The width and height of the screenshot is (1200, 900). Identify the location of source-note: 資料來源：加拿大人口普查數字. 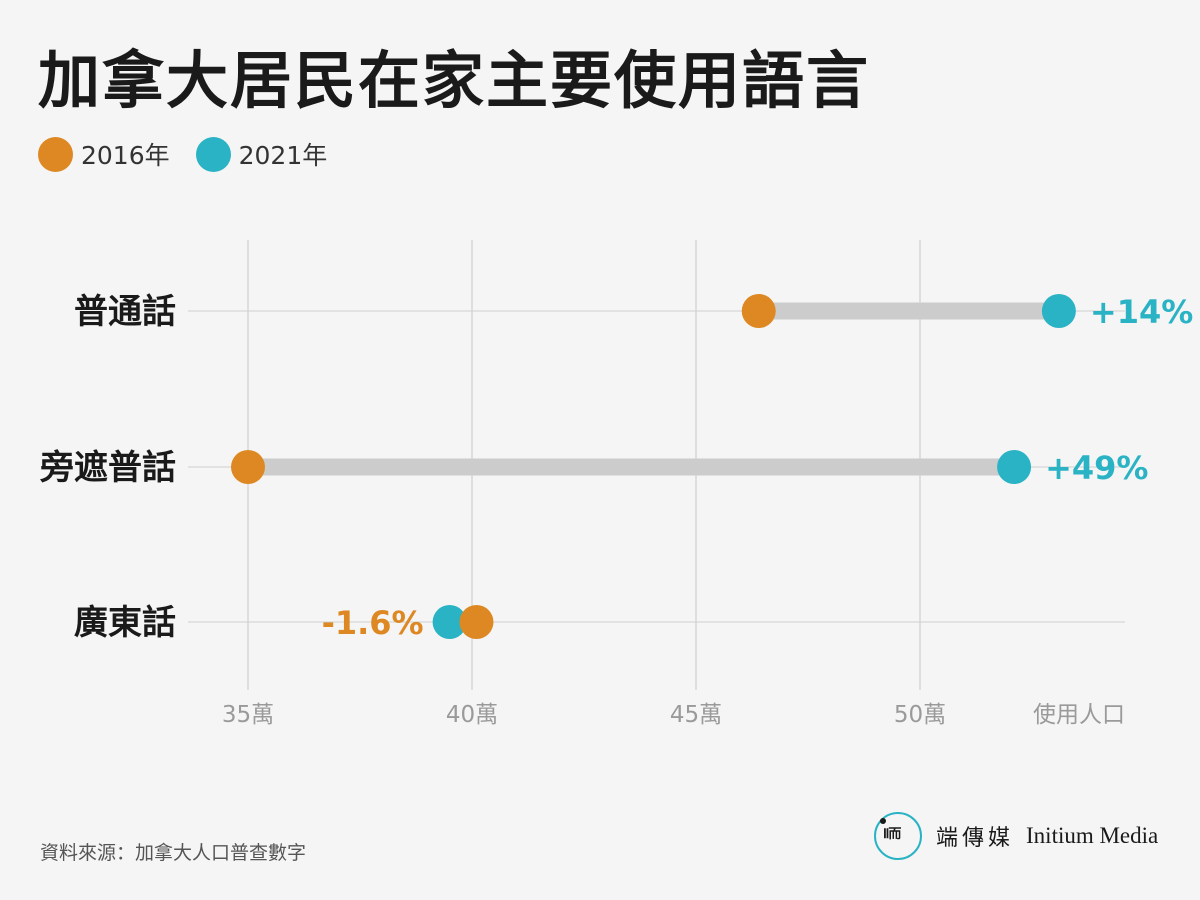
(173, 853).